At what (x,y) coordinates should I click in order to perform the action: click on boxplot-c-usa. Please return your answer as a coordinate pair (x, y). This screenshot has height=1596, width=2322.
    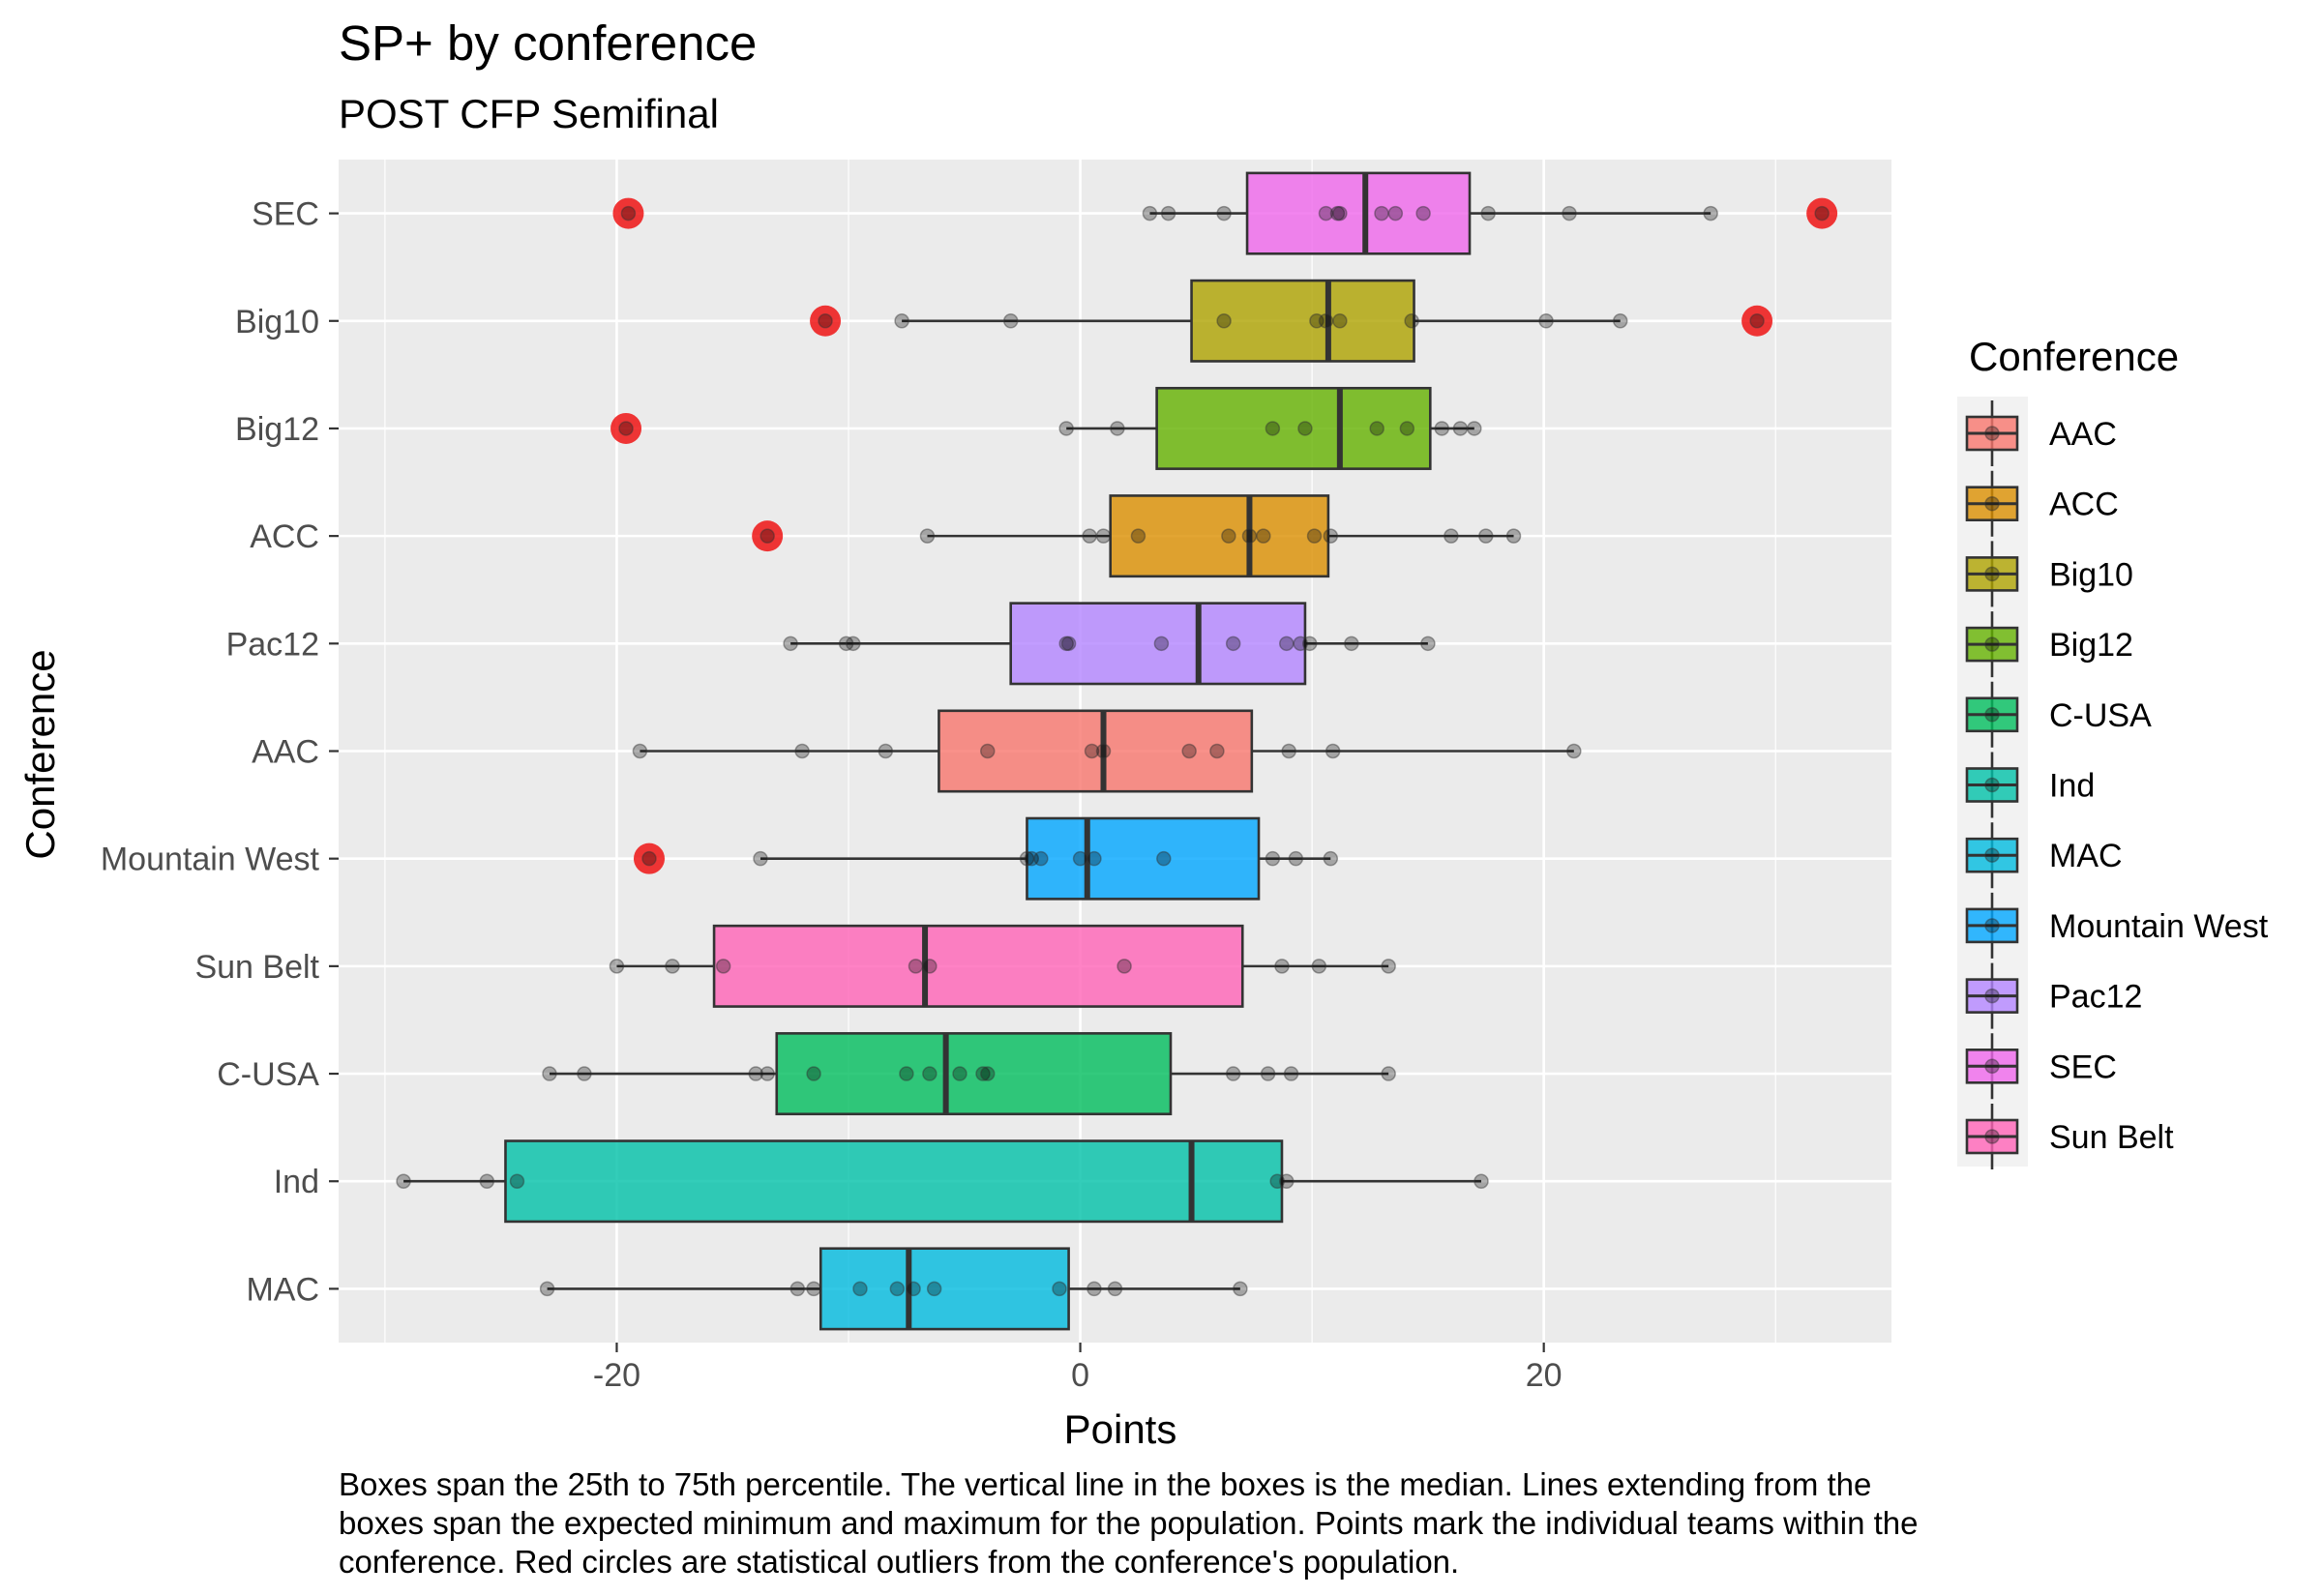
    Looking at the image, I should click on (969, 1074).